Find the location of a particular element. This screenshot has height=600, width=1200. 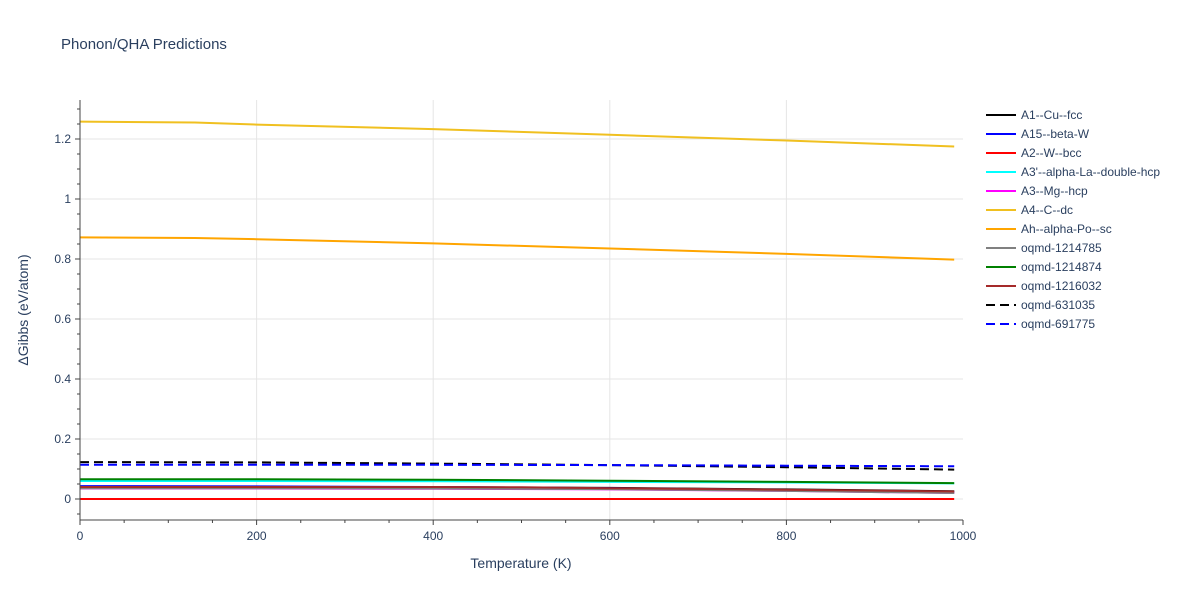

legend-item: A3'--alpha-La--double-hcp is located at coordinates (1073, 172).